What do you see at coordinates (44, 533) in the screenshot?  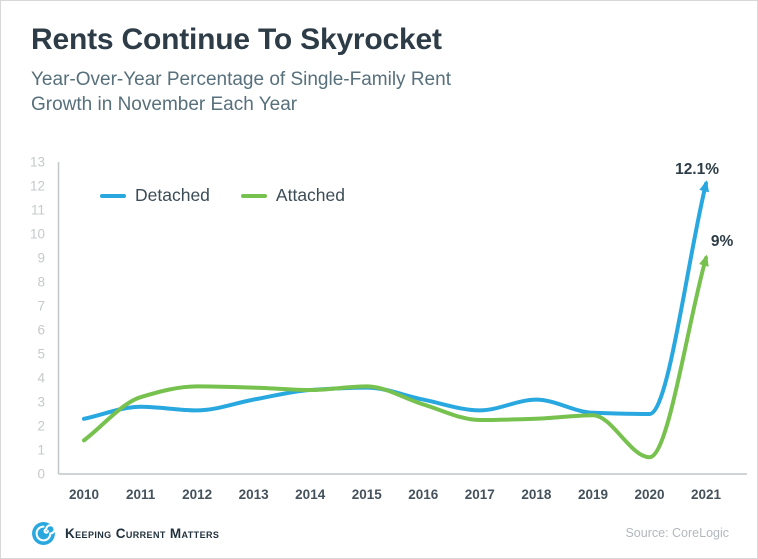 I see `kcm-logo-icon` at bounding box center [44, 533].